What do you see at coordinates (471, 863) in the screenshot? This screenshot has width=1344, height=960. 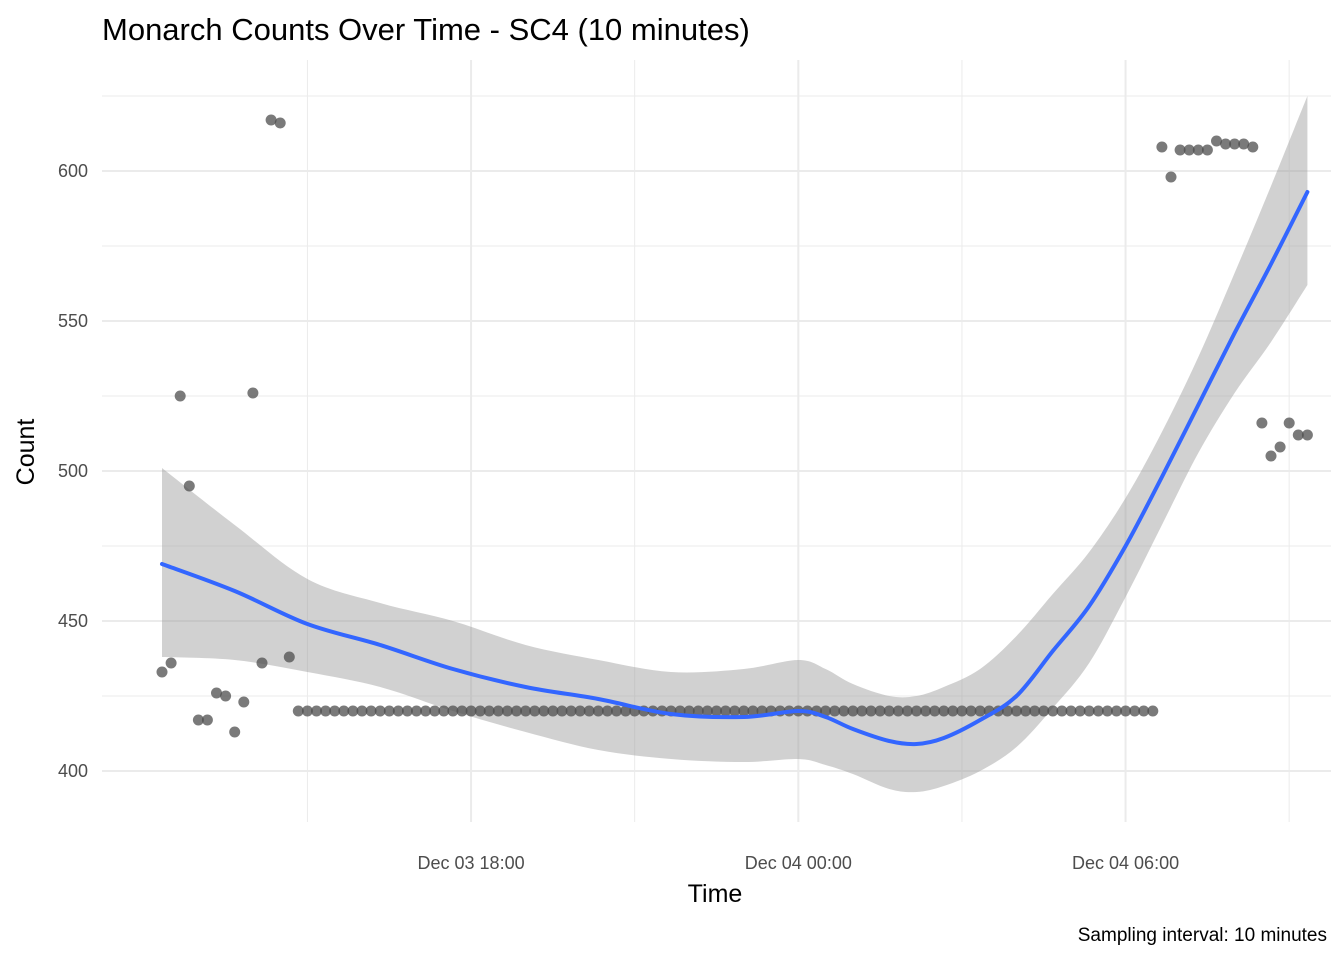 I see `x-tick-label: Dec 03 18:00` at bounding box center [471, 863].